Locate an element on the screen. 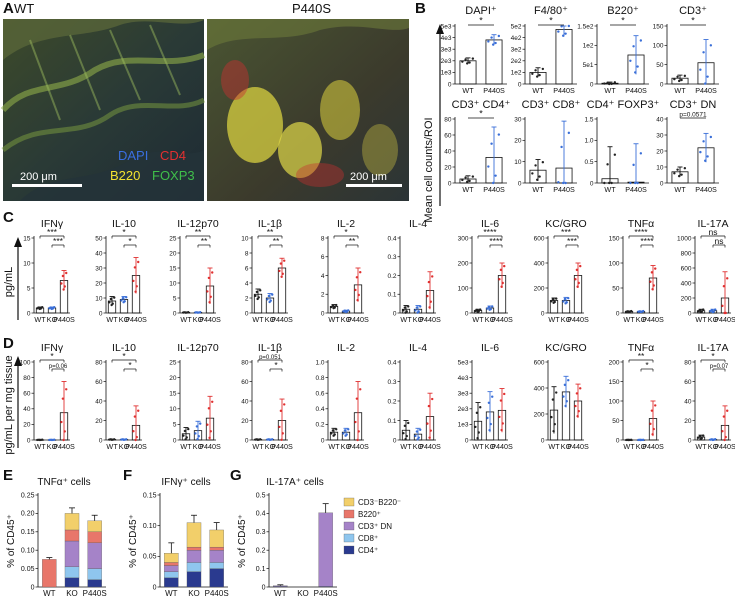 This screenshot has width=735, height=604. panel-b-yaxis-arrow is located at coordinates (440, 115).